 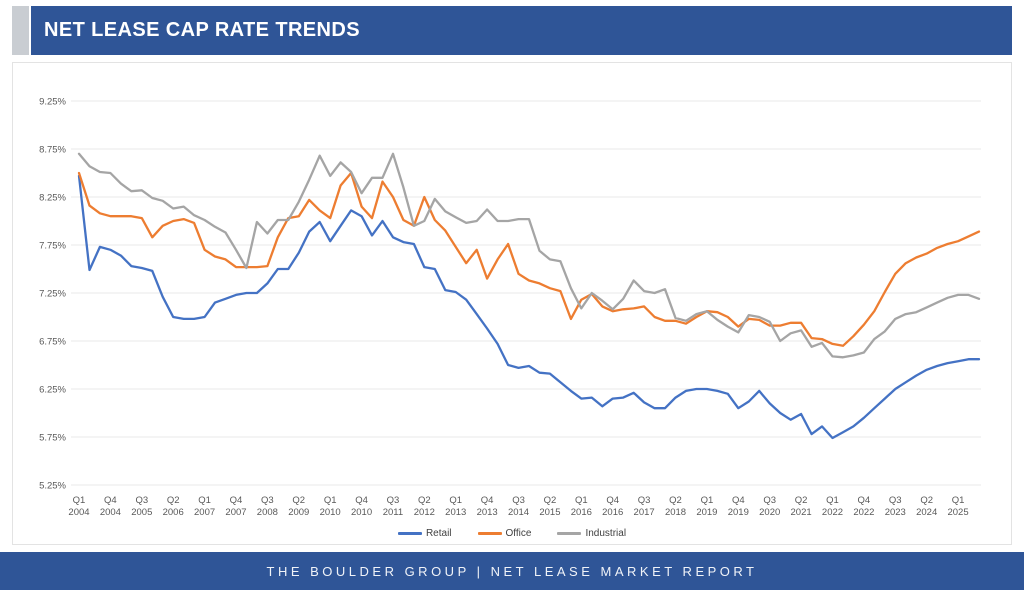 I want to click on x-axis-tick-year: 2006, so click(x=173, y=512).